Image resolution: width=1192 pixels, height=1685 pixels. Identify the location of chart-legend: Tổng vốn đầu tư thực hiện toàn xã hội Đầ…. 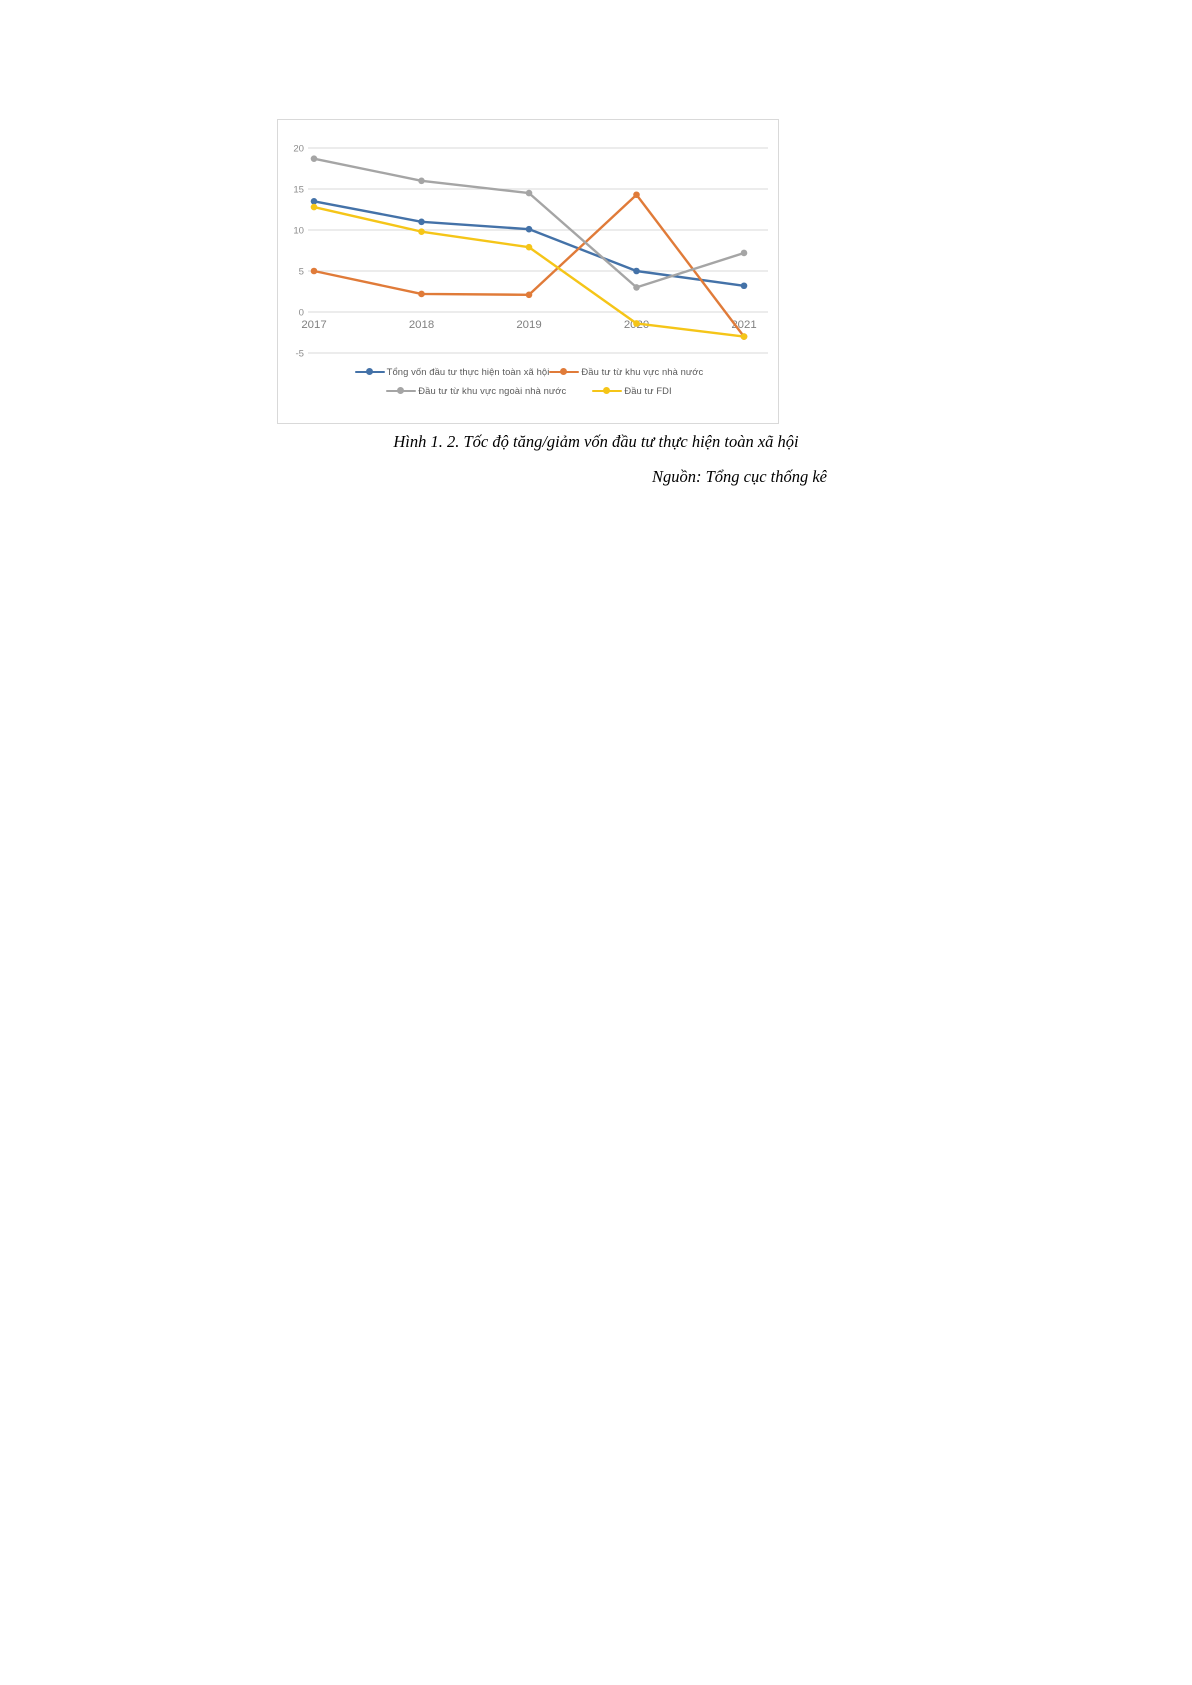
(529, 381).